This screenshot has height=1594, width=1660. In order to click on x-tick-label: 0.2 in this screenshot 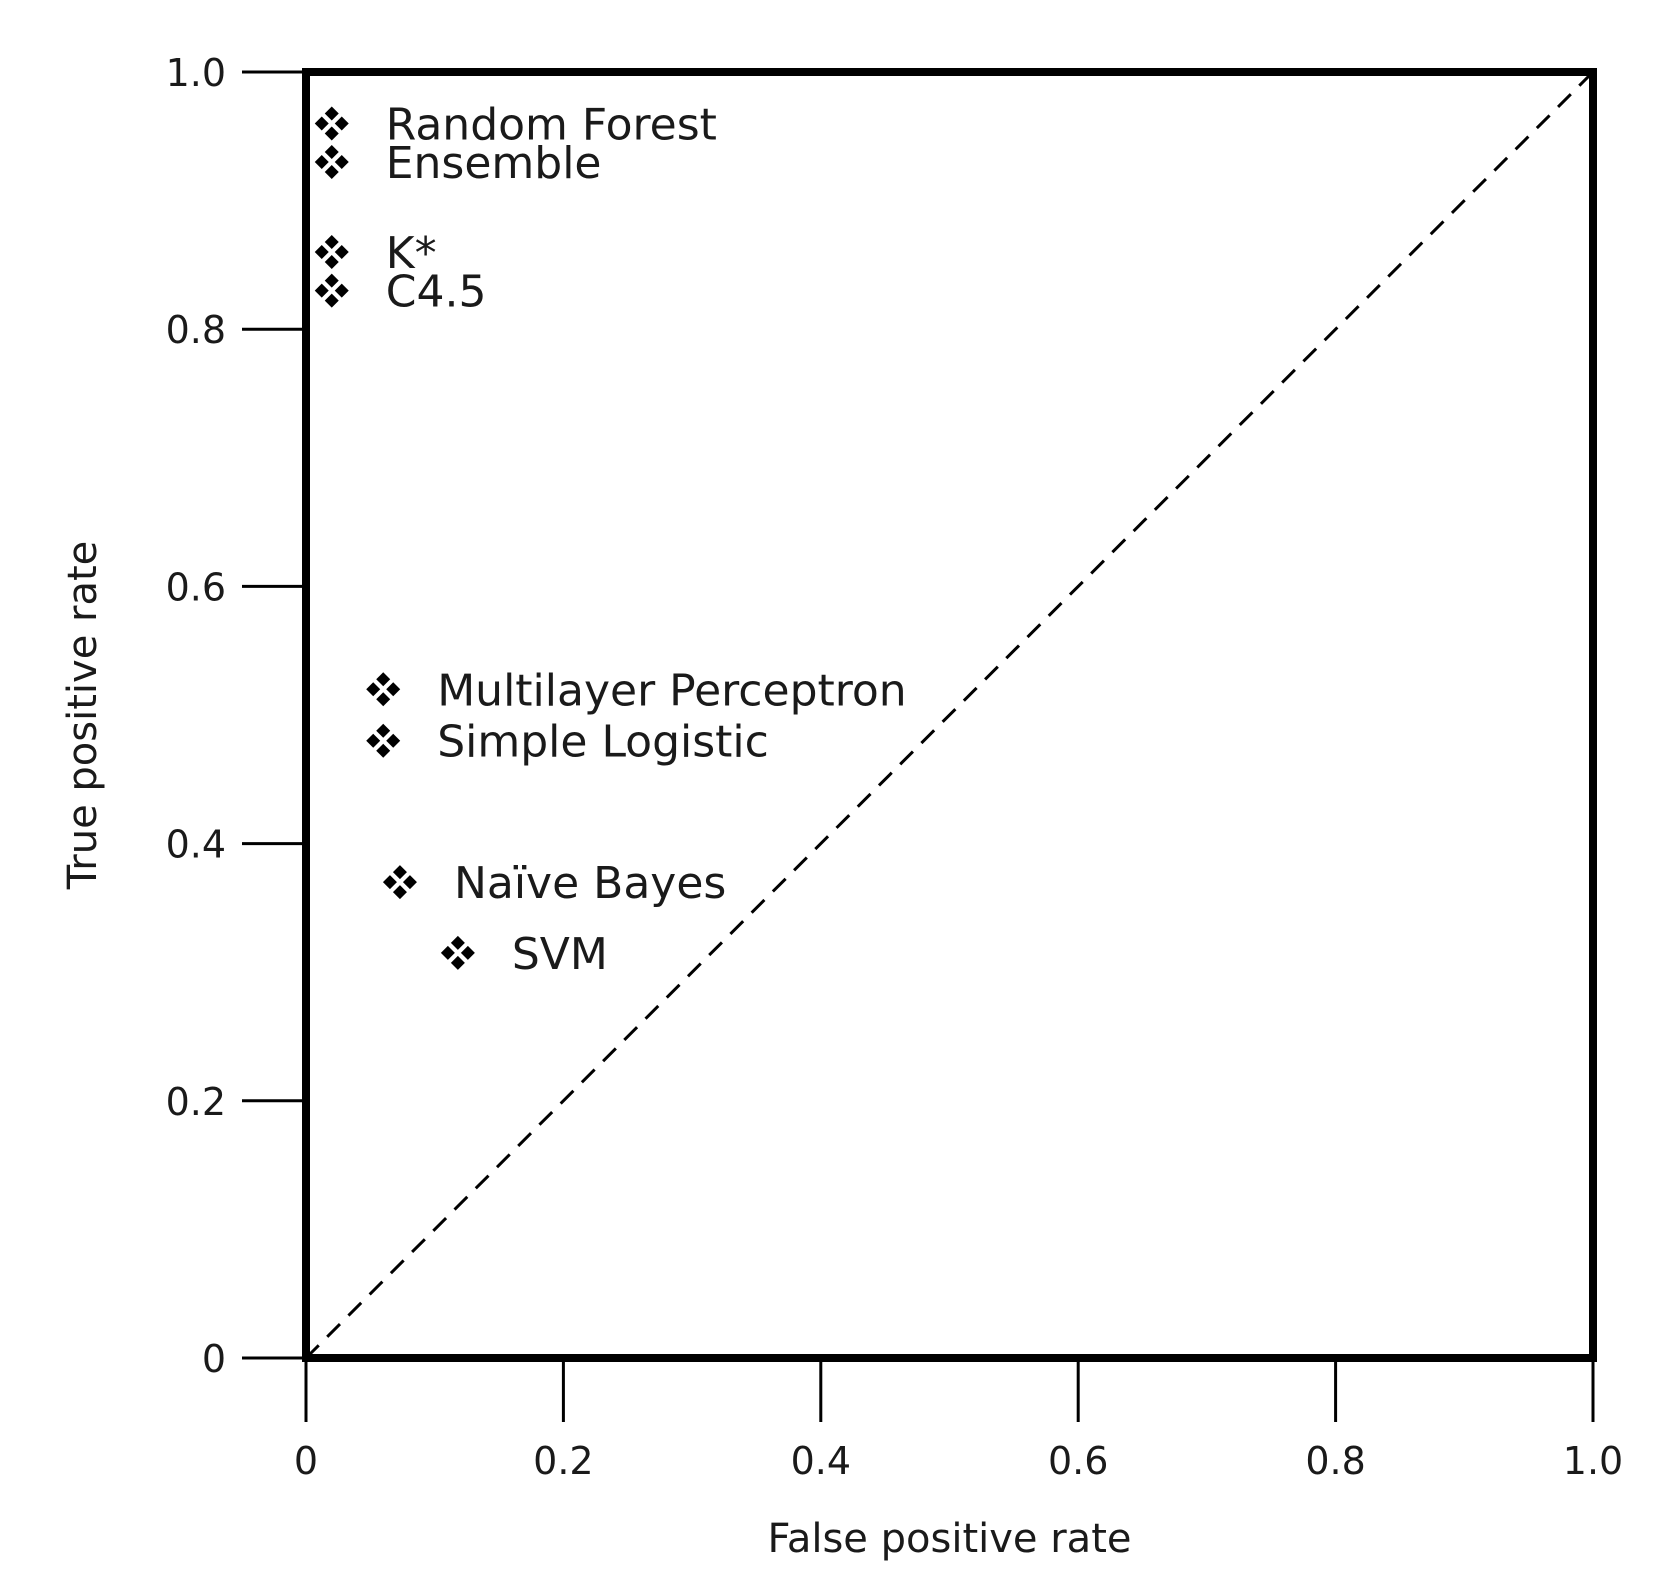, I will do `click(563, 1461)`.